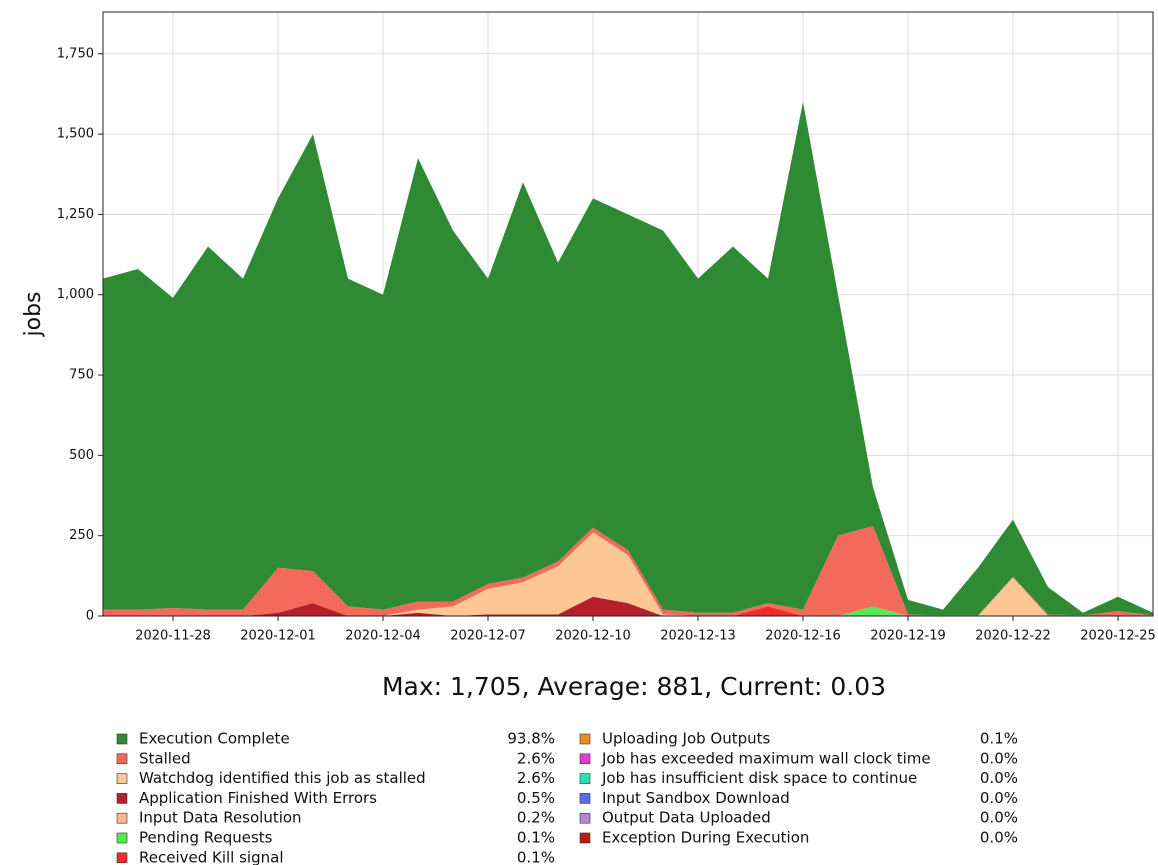 The image size is (1158, 865). I want to click on y-tick-label: 1,750, so click(75, 53).